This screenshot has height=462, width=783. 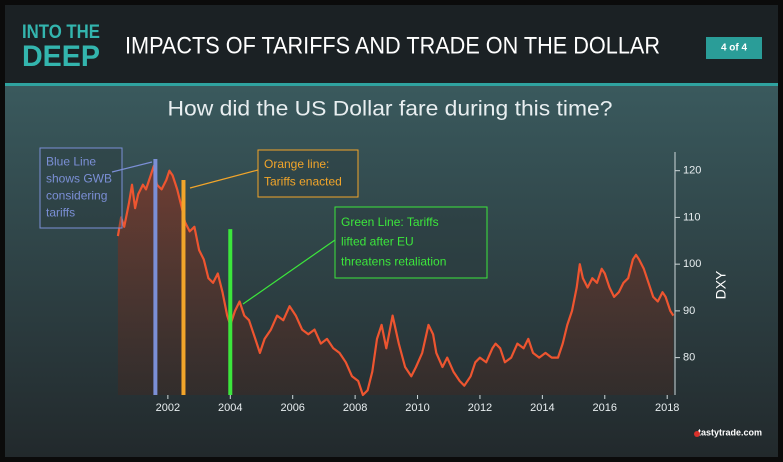 What do you see at coordinates (61, 32) in the screenshot?
I see `logo-line: INTO THE` at bounding box center [61, 32].